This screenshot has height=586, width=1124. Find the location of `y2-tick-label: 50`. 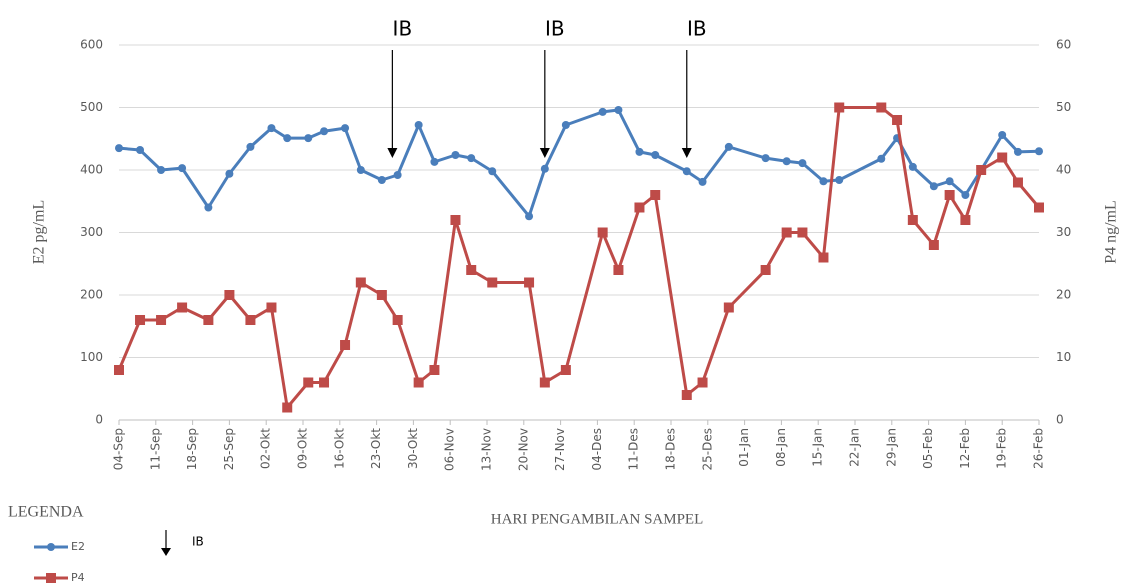

y2-tick-label: 50 is located at coordinates (1063, 107).